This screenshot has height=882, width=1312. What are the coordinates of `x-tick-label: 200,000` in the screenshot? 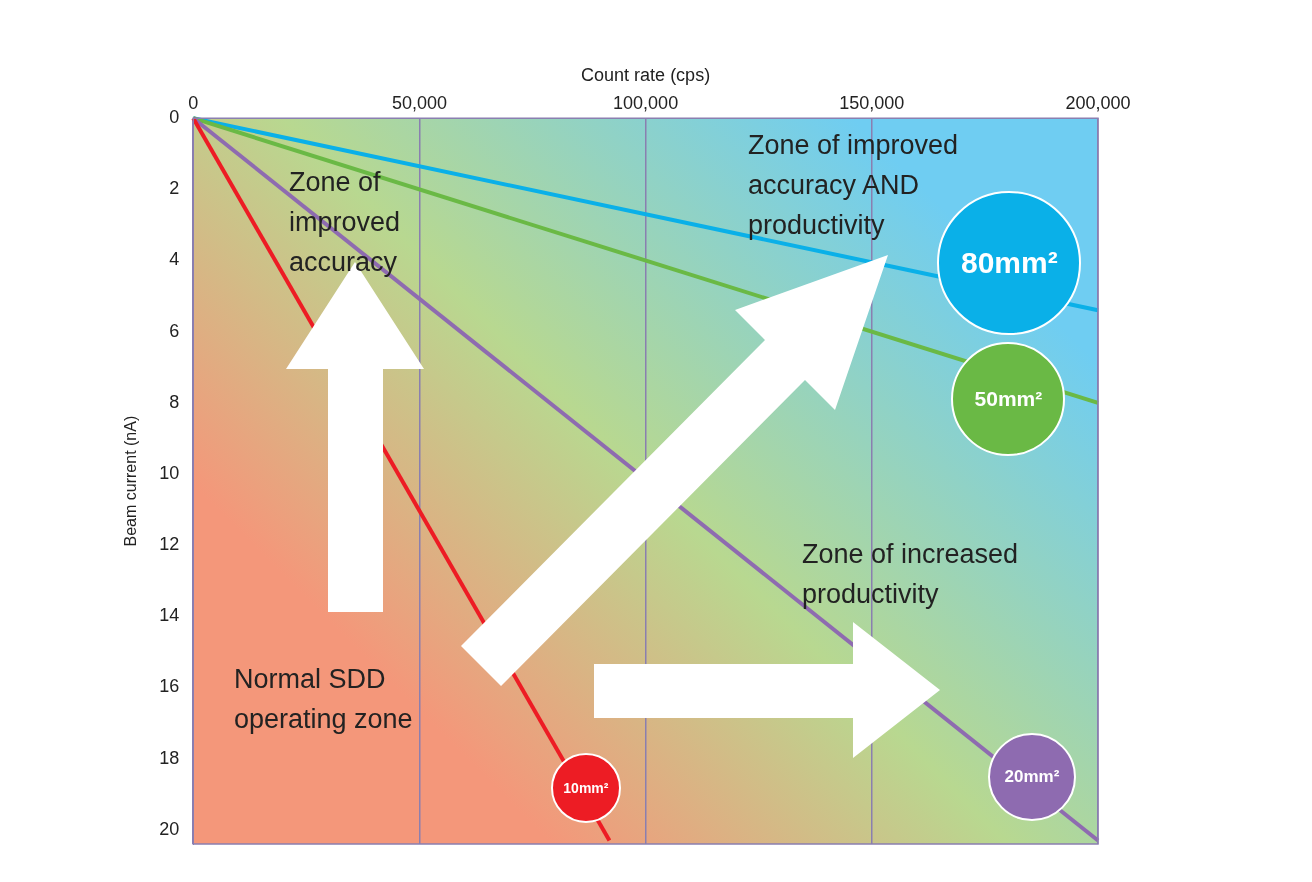 It's located at (1098, 103).